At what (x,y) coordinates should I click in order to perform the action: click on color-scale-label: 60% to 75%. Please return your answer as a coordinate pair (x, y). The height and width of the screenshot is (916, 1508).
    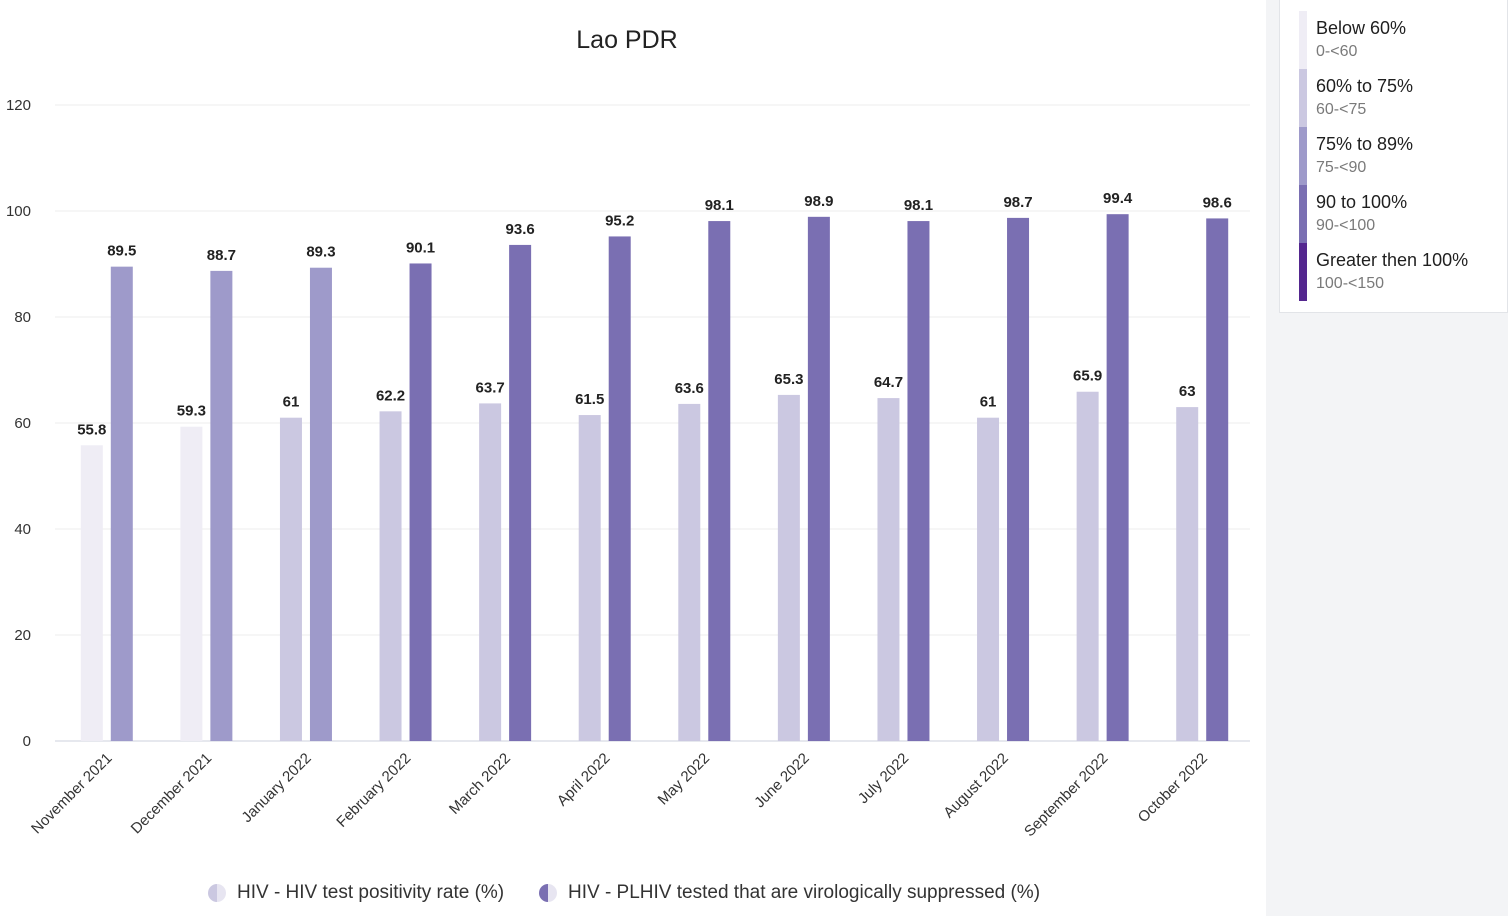
    Looking at the image, I should click on (1365, 86).